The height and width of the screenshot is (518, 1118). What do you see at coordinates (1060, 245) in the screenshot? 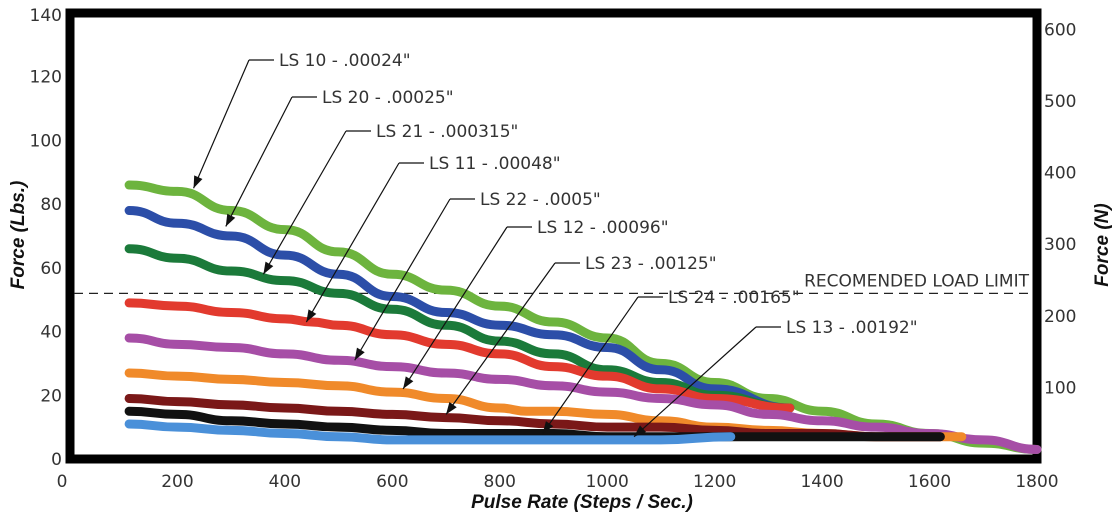
I see `y2-tick-label: 300` at bounding box center [1060, 245].